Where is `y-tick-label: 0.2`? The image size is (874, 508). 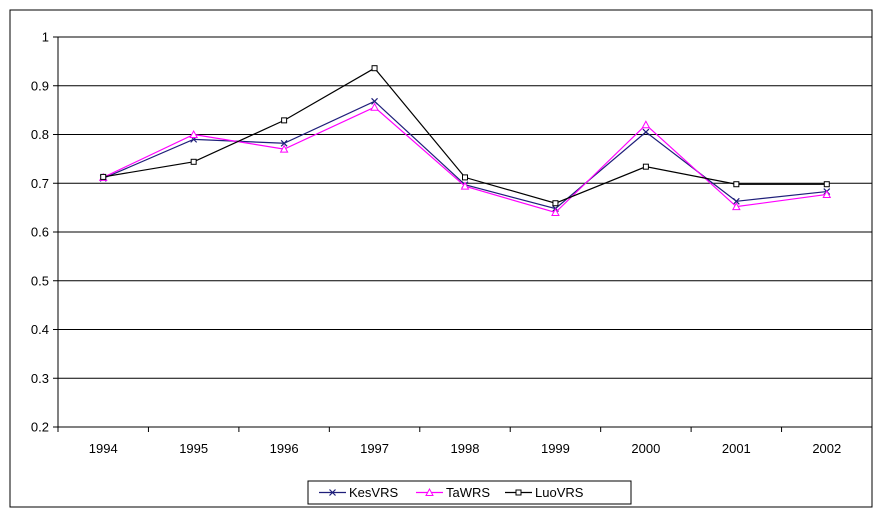
y-tick-label: 0.2 is located at coordinates (40, 427).